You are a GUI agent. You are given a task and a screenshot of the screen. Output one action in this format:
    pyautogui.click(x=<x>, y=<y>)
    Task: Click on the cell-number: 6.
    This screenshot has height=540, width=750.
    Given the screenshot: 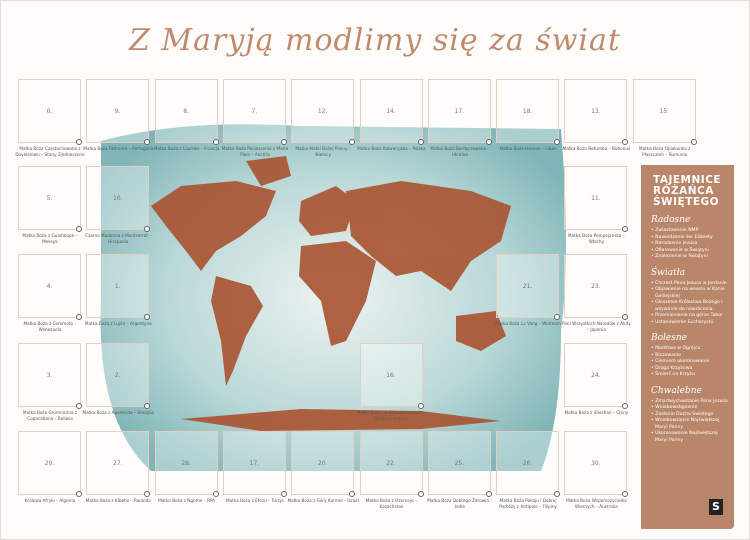 What is the action you would take?
    pyautogui.click(x=49, y=111)
    